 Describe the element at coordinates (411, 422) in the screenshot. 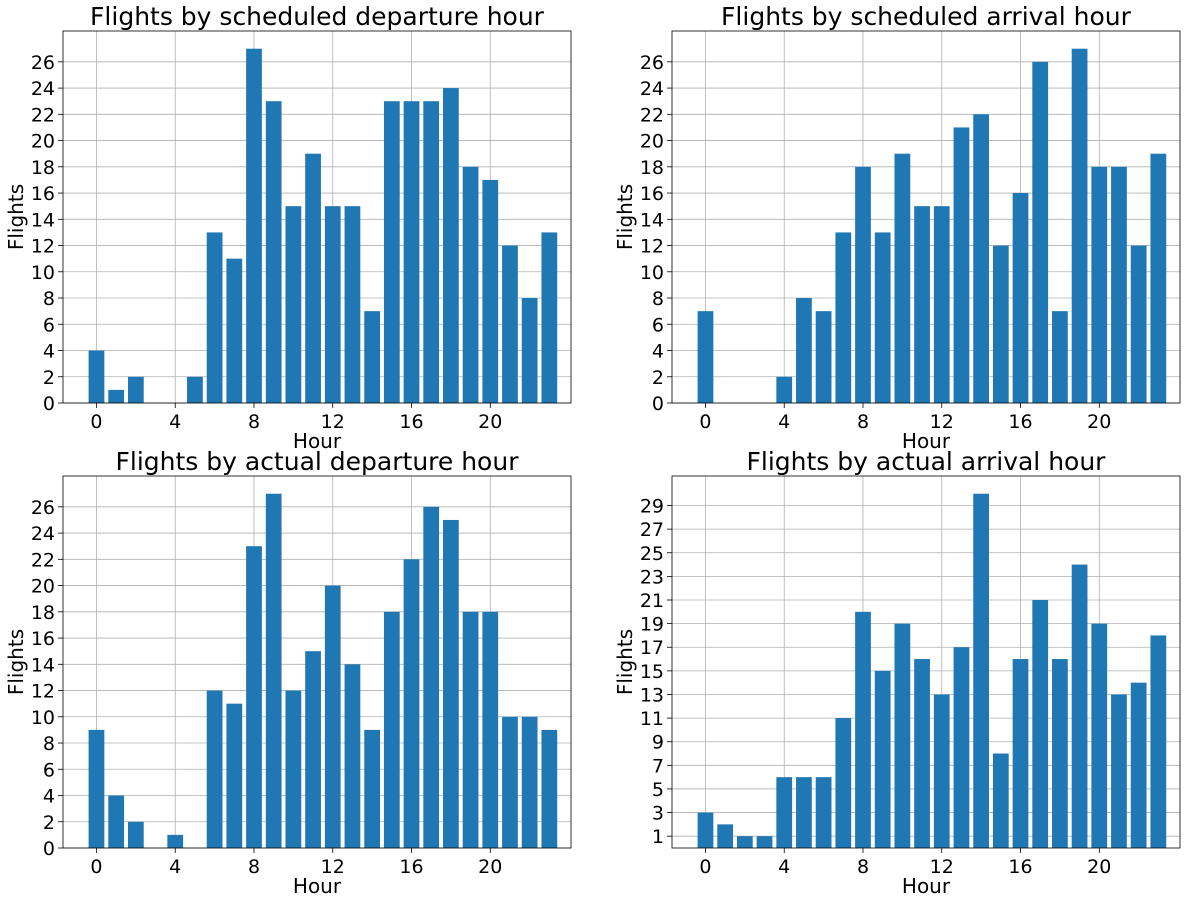

I see `x-tick-label: 16` at that location.